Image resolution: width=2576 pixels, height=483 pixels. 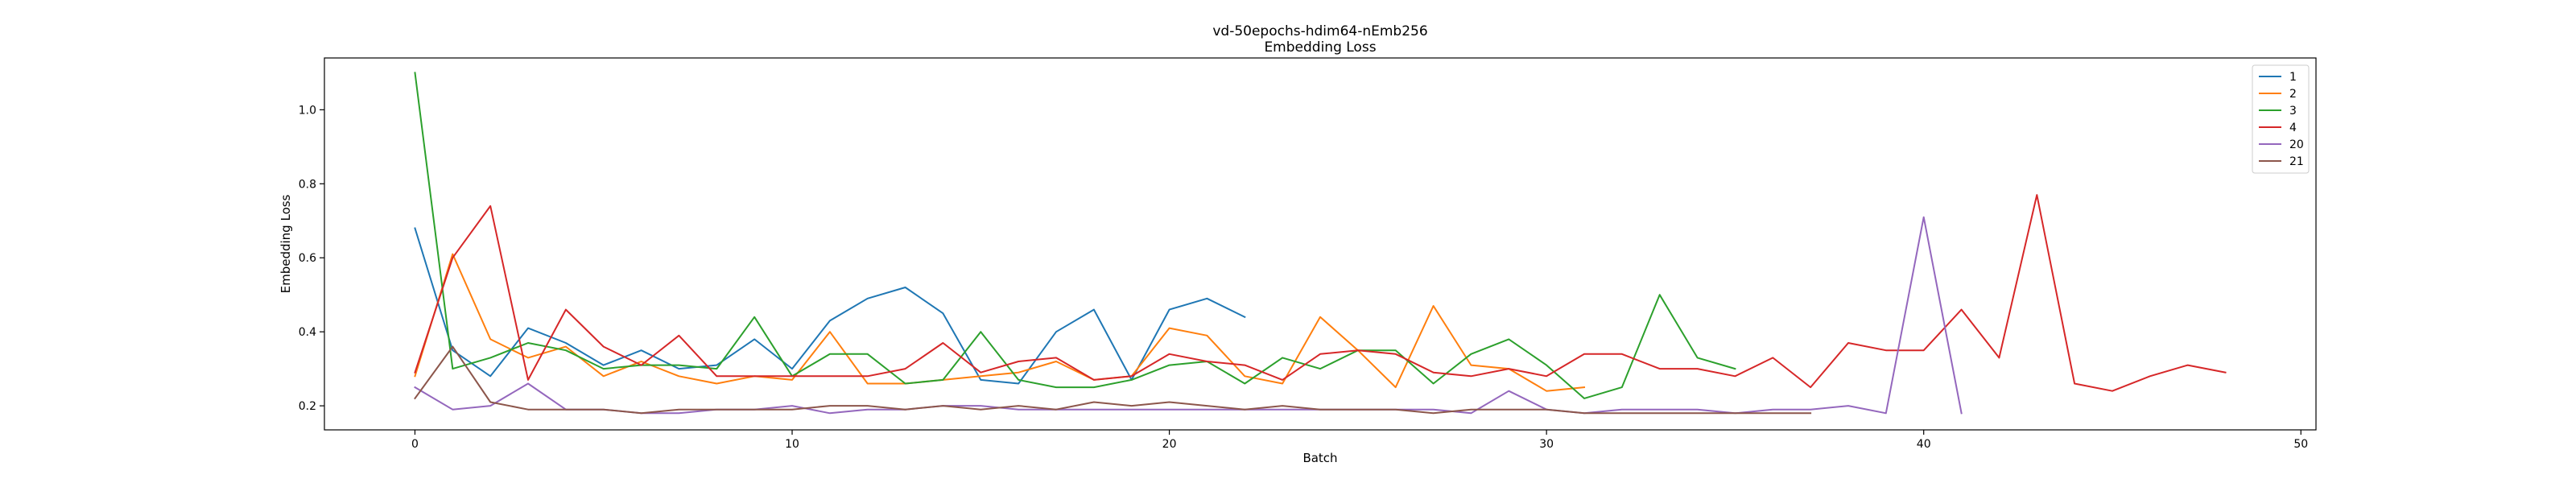 What do you see at coordinates (2296, 161) in the screenshot?
I see `legend-label-21: 21` at bounding box center [2296, 161].